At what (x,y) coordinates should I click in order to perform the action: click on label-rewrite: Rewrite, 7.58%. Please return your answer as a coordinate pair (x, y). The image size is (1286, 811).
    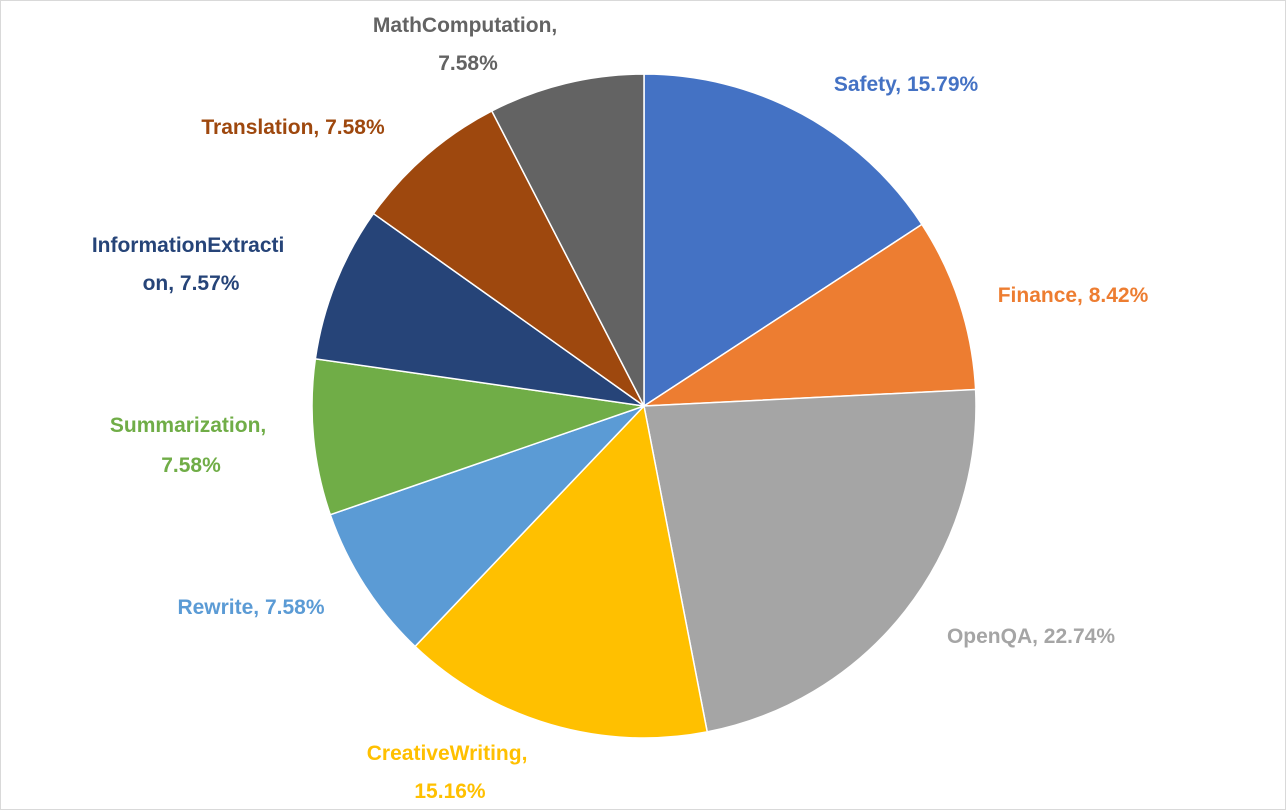
    Looking at the image, I should click on (250, 607).